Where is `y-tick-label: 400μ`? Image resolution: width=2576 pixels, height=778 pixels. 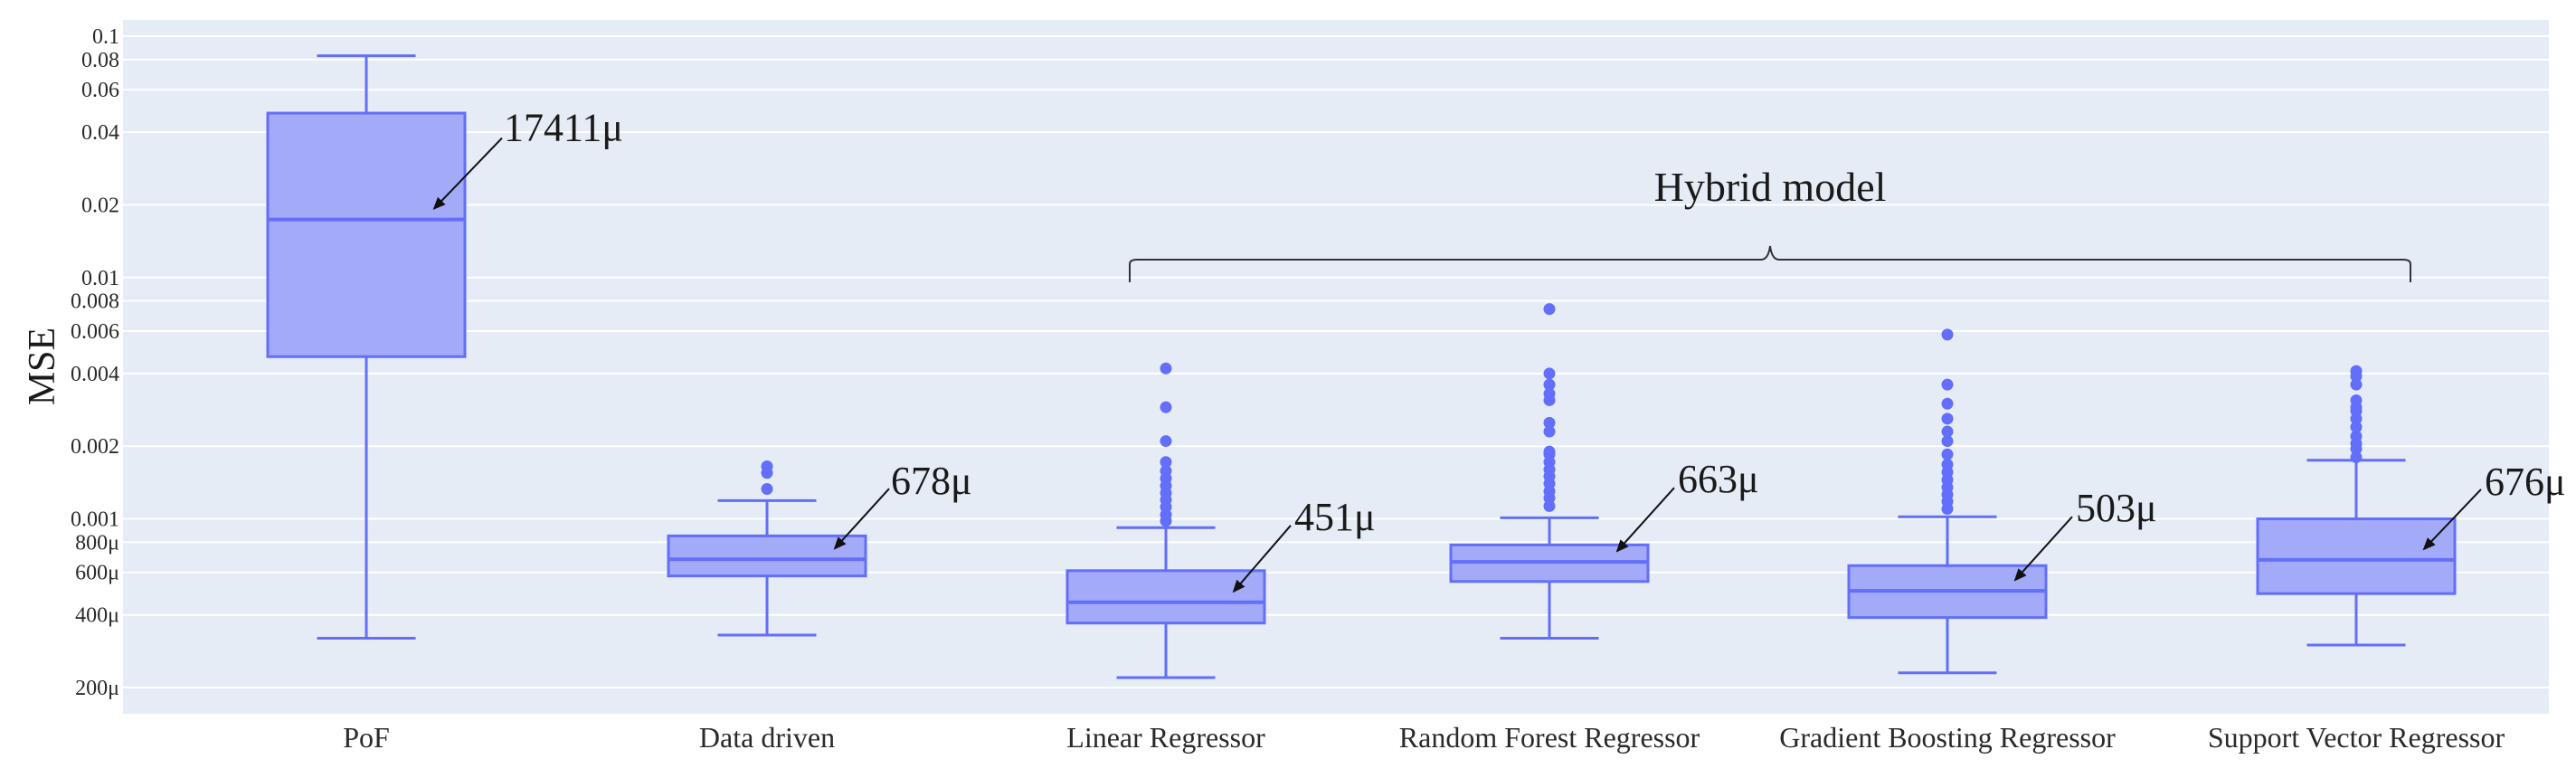 y-tick-label: 400μ is located at coordinates (97, 616).